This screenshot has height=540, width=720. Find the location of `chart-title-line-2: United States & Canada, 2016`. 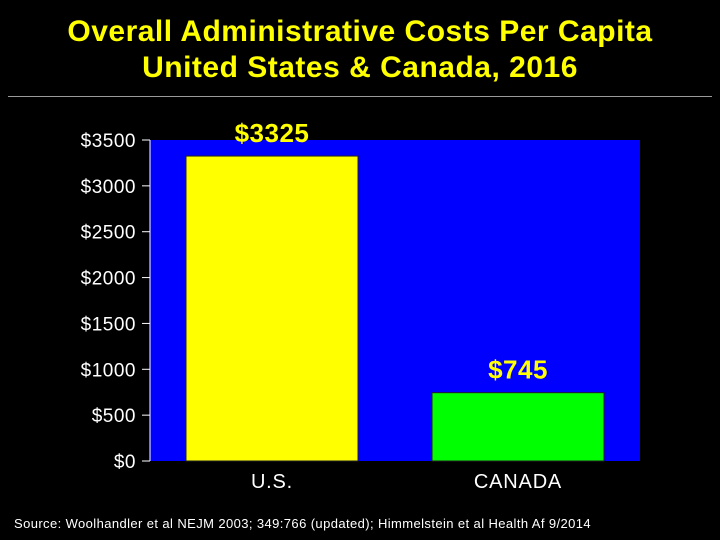

chart-title-line-2: United States & Canada, 2016 is located at coordinates (360, 67).